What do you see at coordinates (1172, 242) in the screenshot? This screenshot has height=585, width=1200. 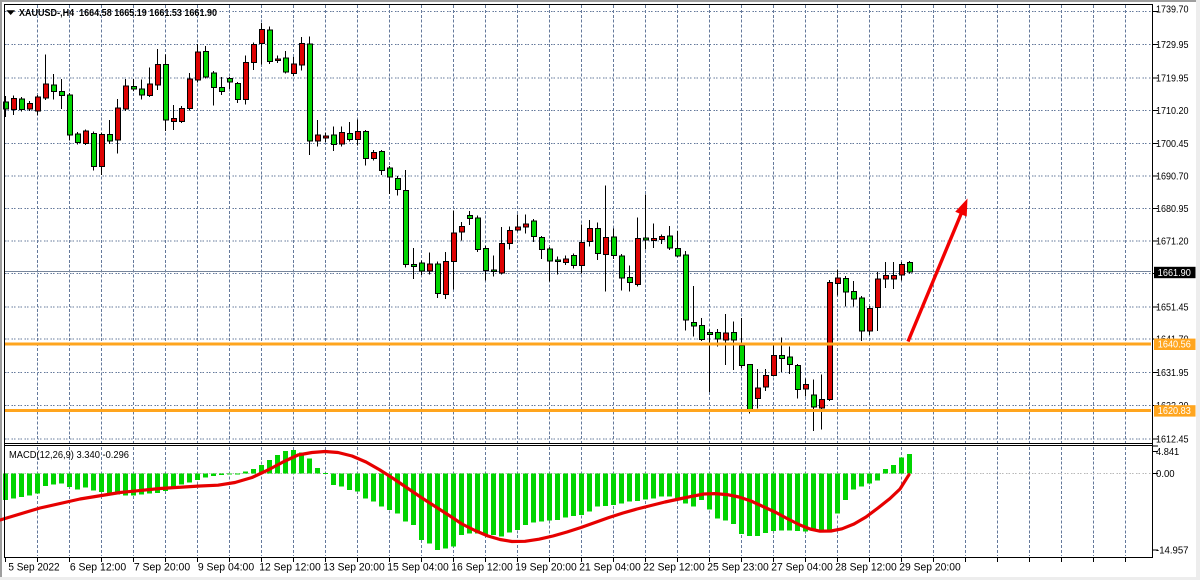 I see `svg-text: 1671.20` at bounding box center [1172, 242].